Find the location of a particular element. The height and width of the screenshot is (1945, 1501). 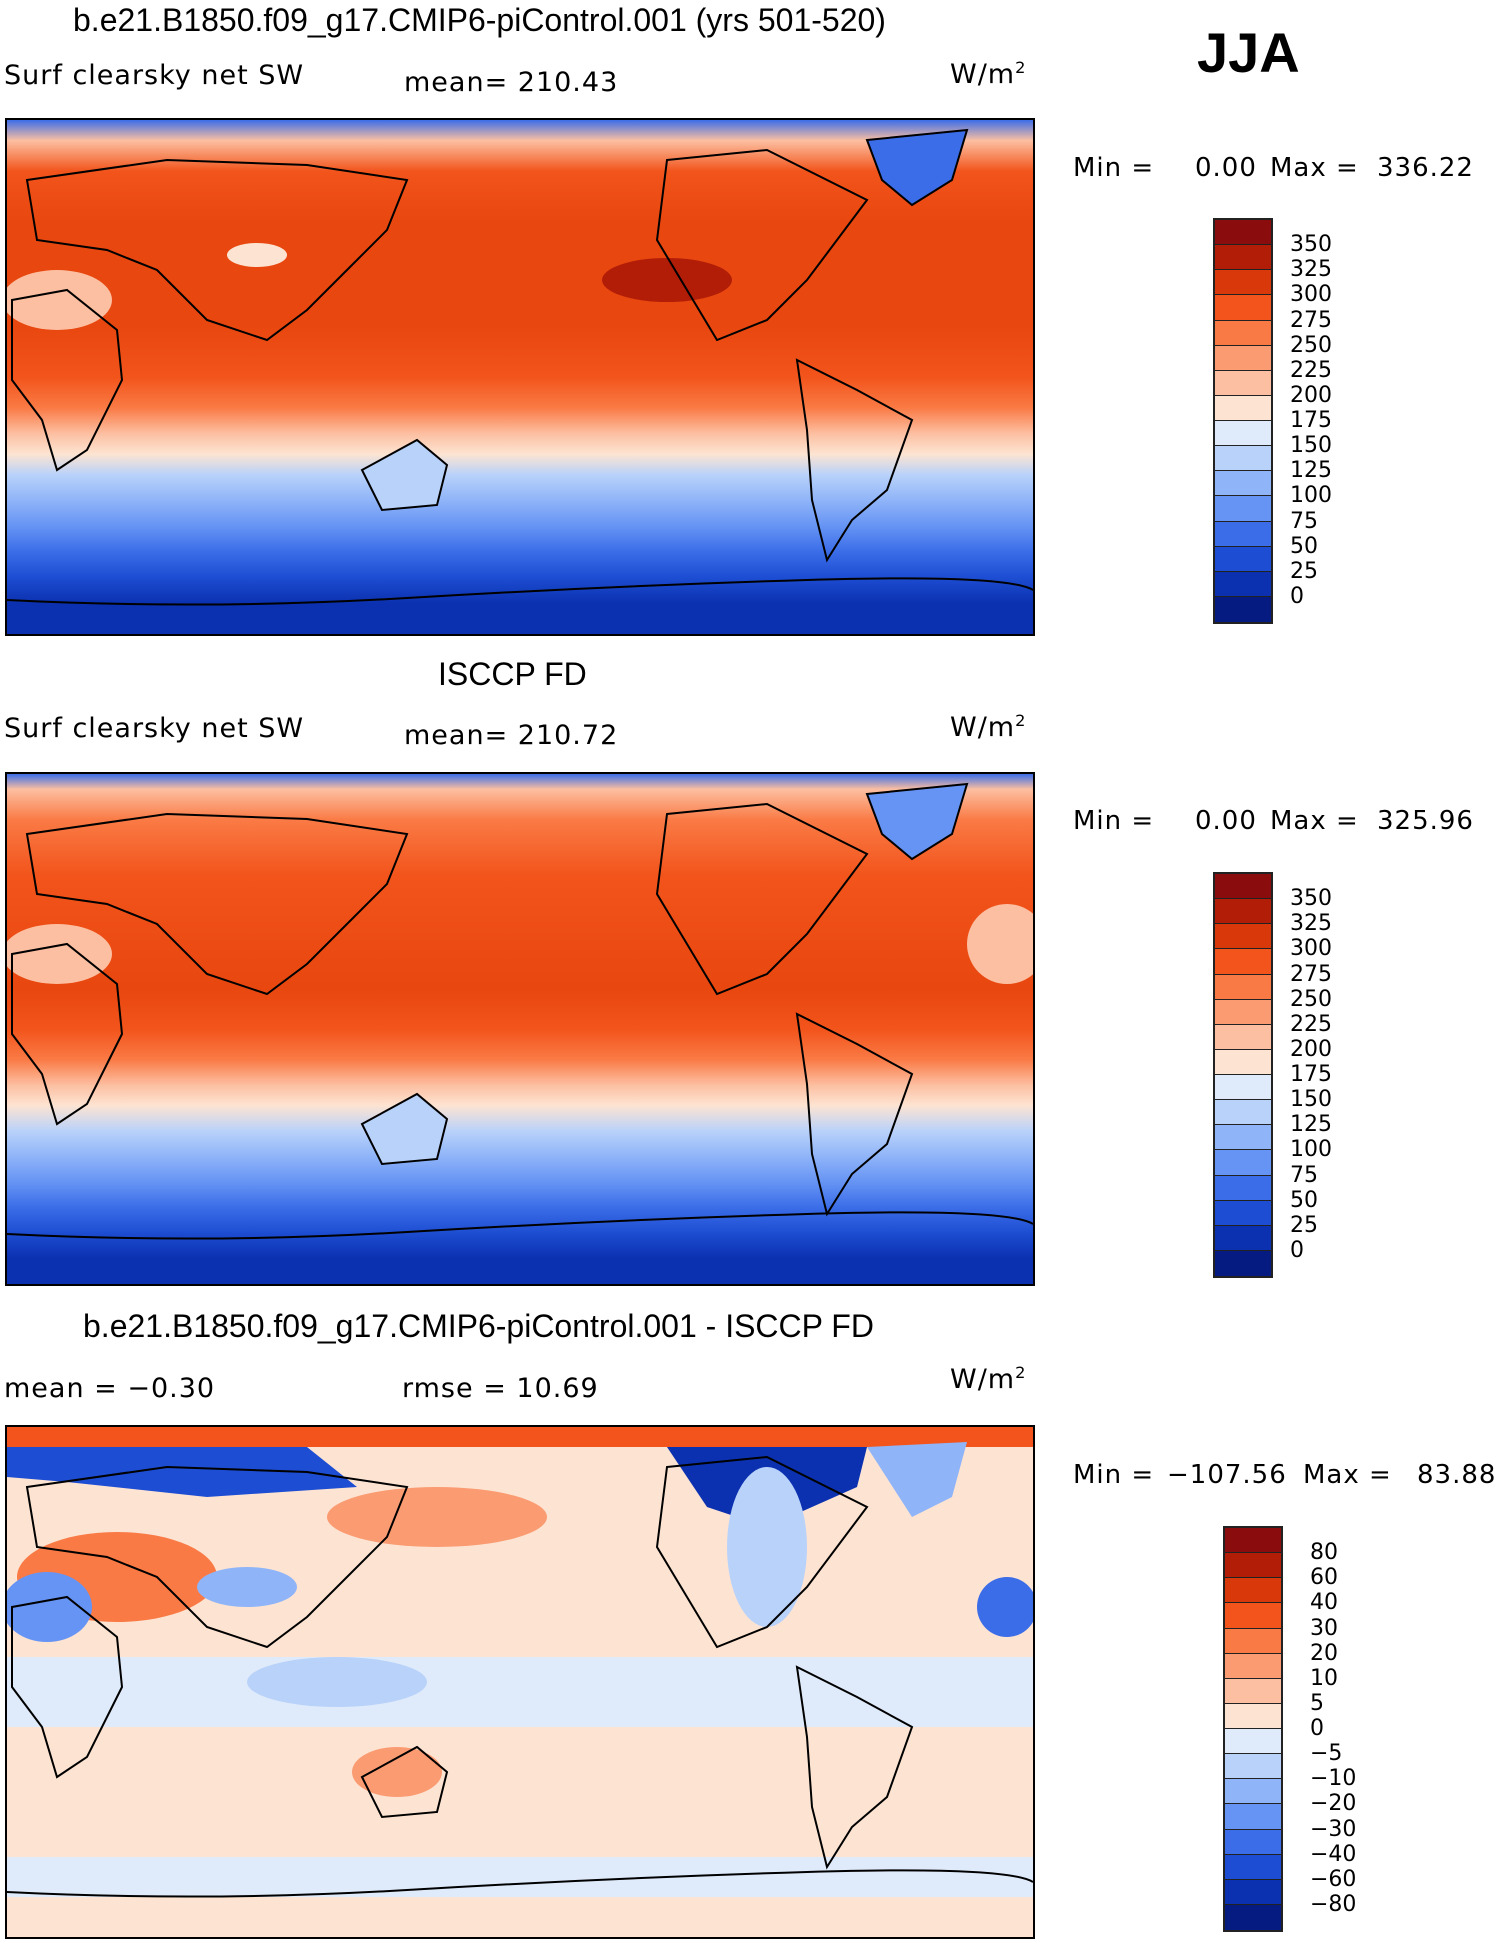

panel-1-max-label: Max = is located at coordinates (1314, 168).